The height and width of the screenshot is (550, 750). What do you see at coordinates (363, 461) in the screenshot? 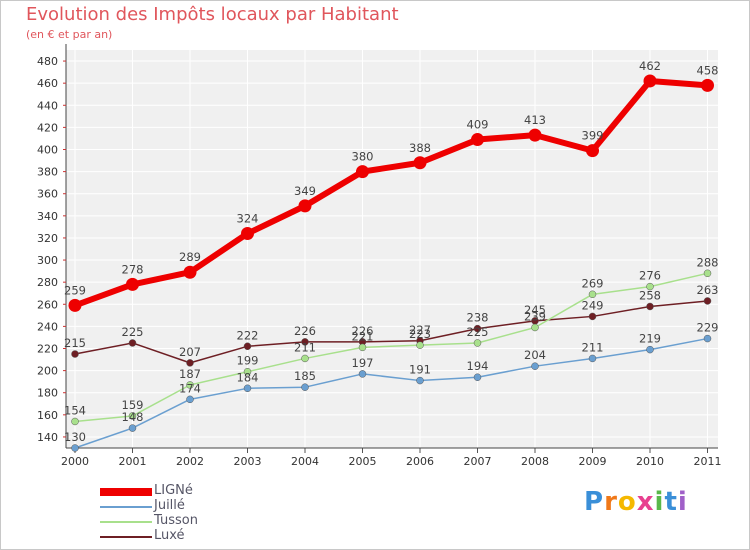
I see `x-tick-label: 2005` at bounding box center [363, 461].